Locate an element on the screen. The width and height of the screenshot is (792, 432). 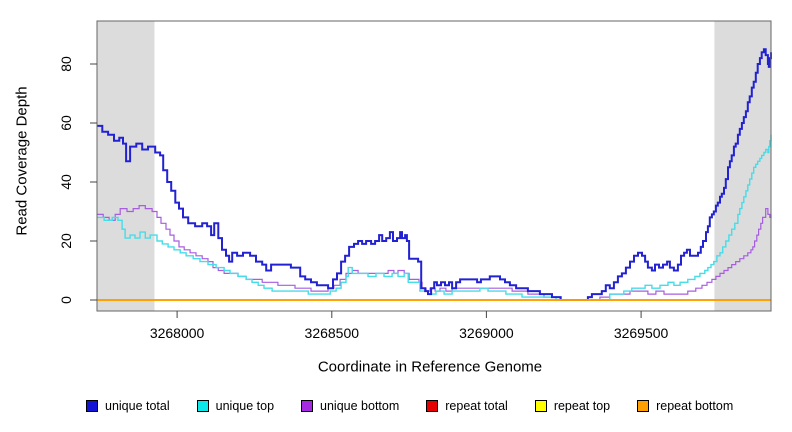
legend-swatch-repeat-top is located at coordinates (540, 406).